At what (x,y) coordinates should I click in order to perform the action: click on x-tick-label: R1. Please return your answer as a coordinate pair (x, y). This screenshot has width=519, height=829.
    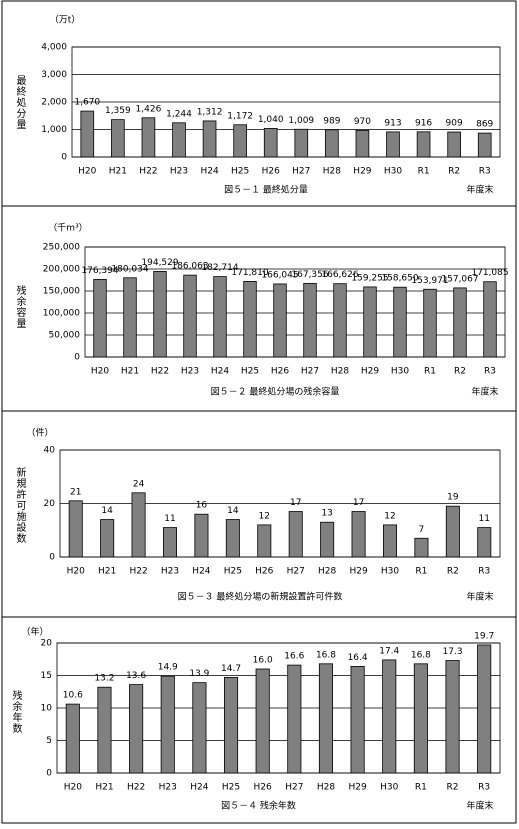
    Looking at the image, I should click on (421, 788).